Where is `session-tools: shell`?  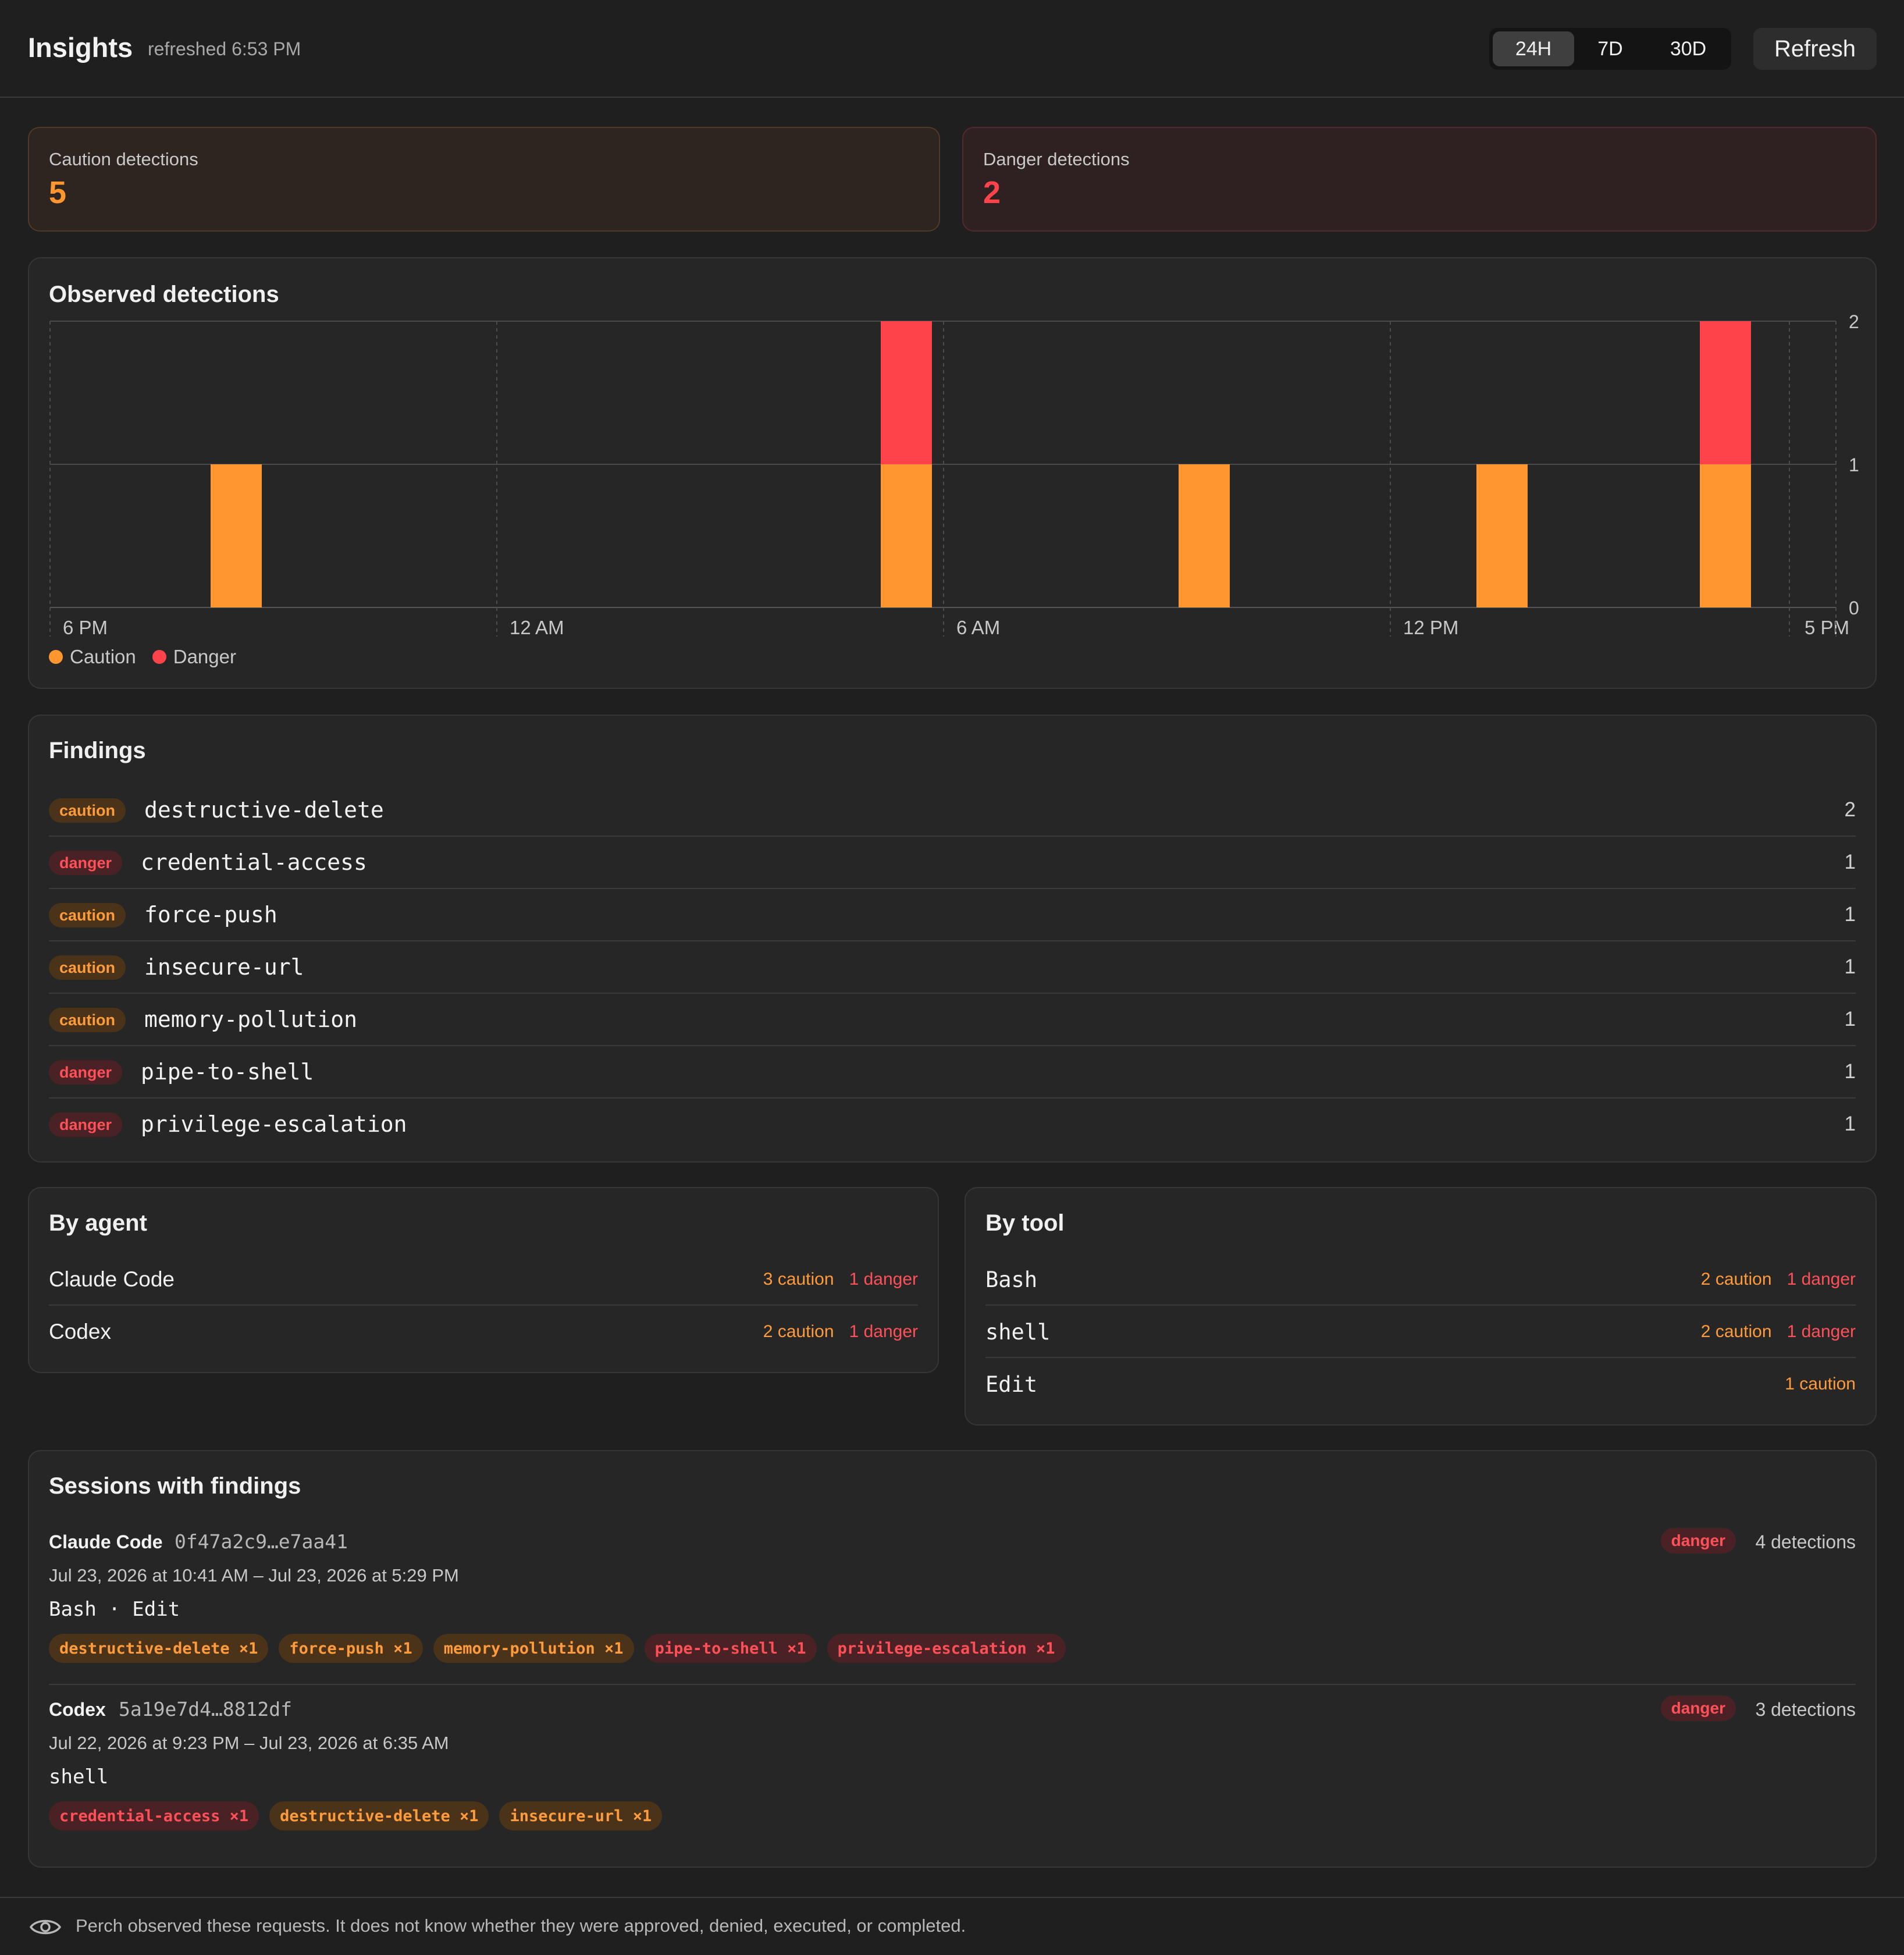
session-tools: shell is located at coordinates (79, 1777).